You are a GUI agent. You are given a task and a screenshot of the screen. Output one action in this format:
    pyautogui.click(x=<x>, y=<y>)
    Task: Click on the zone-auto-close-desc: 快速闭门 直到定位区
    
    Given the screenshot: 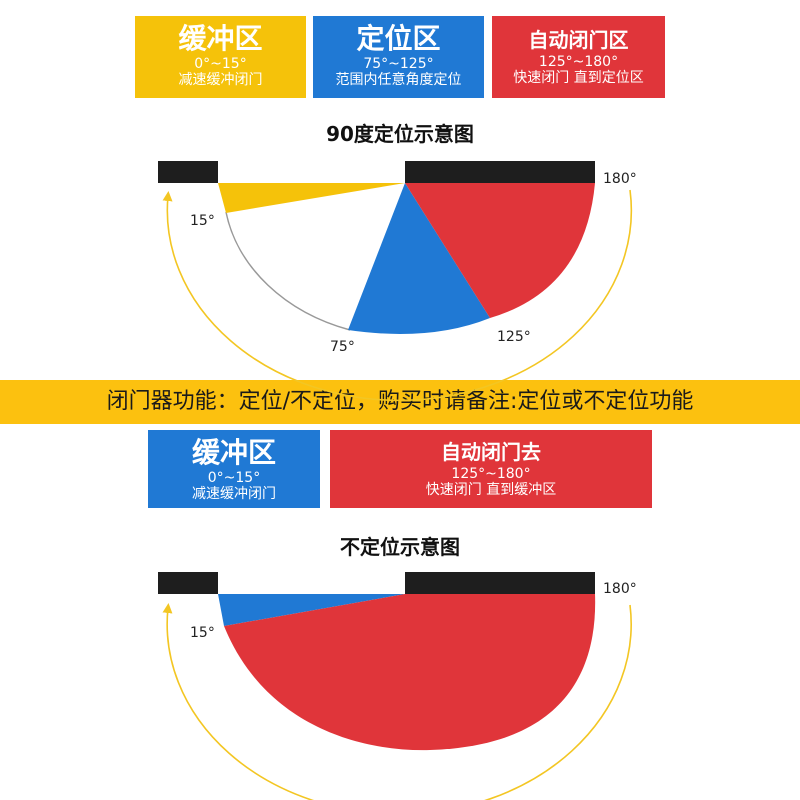 What is the action you would take?
    pyautogui.click(x=578, y=78)
    